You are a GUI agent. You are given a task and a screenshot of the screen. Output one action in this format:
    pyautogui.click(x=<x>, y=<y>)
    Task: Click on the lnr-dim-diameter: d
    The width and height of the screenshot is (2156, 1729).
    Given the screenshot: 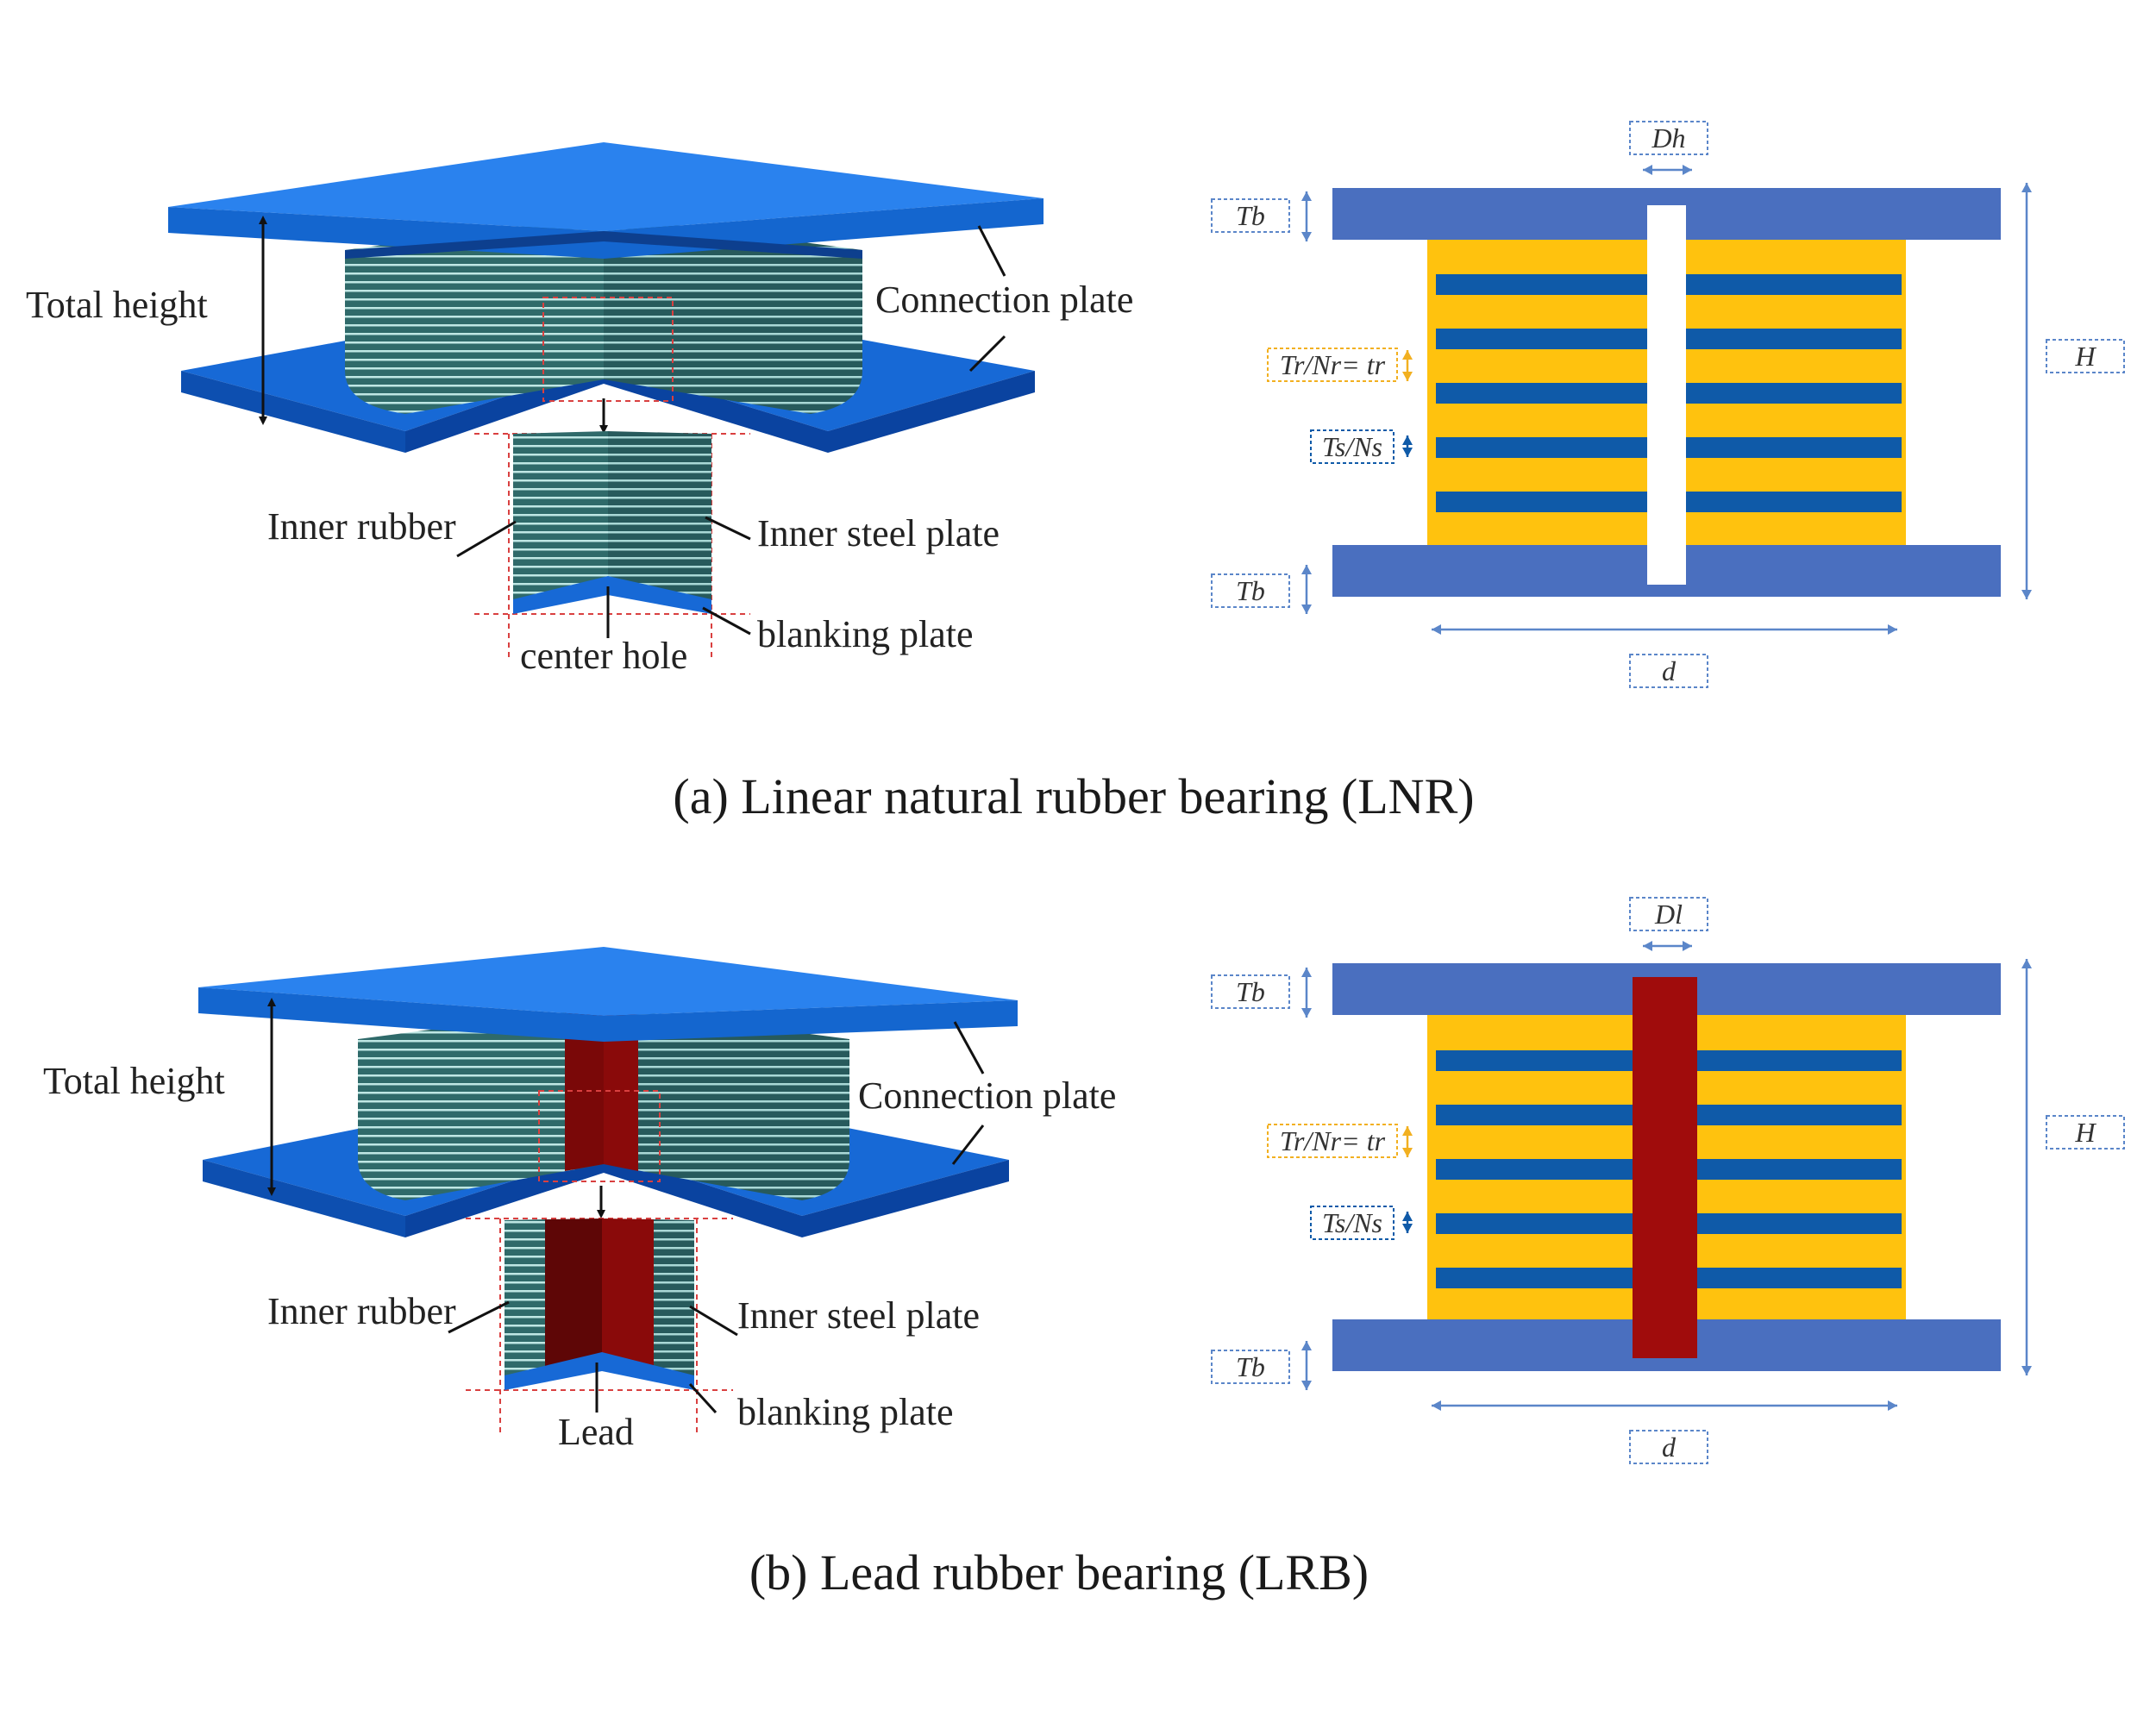 What is the action you would take?
    pyautogui.click(x=1668, y=671)
    